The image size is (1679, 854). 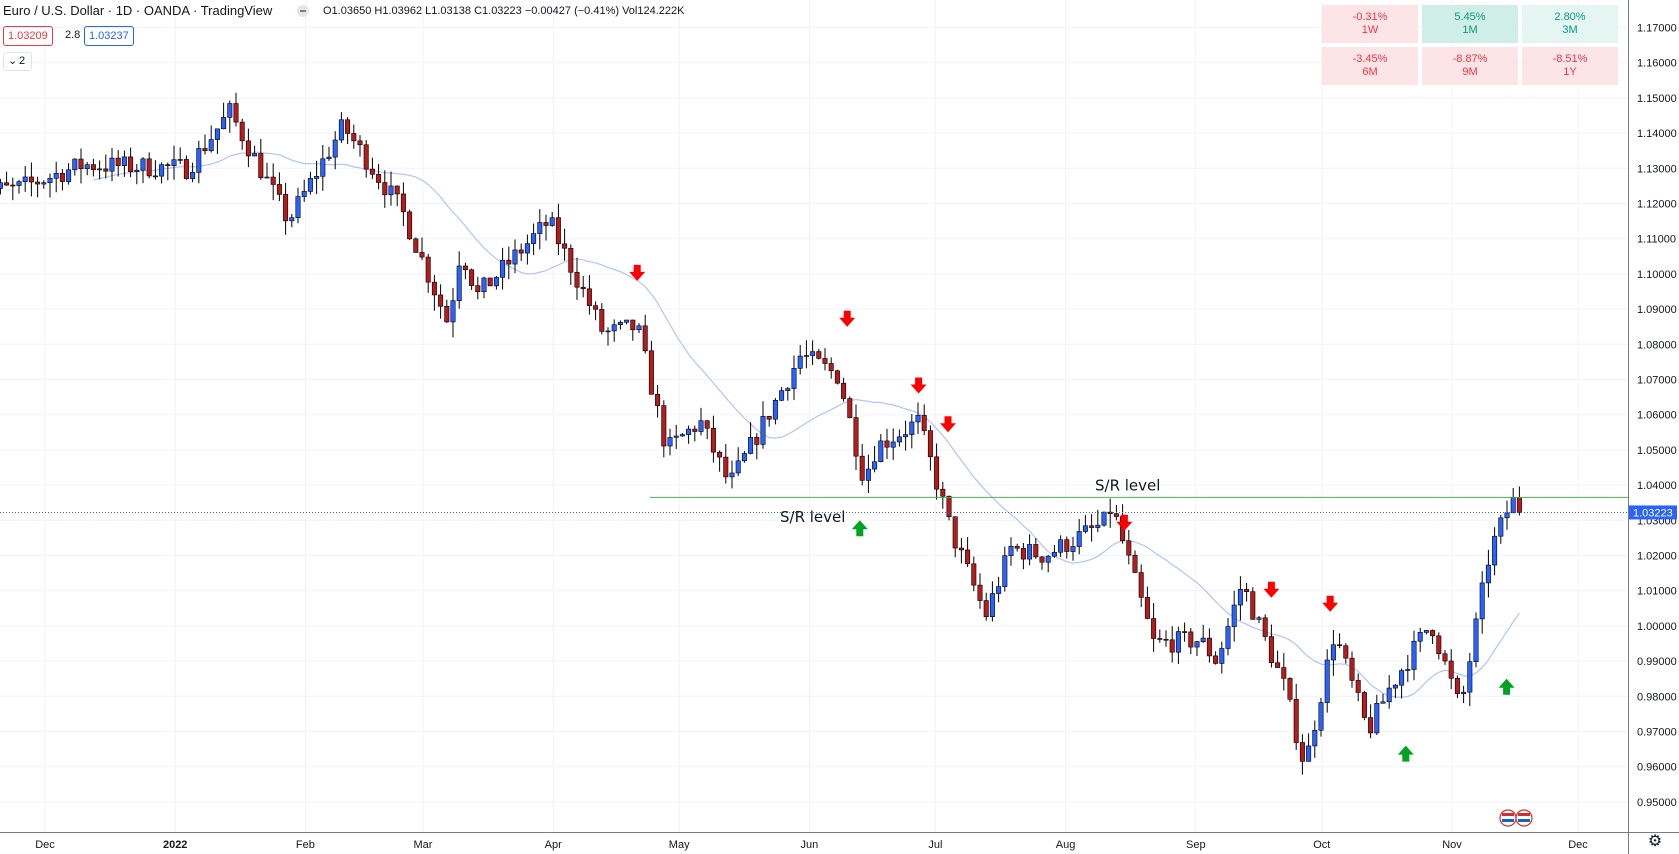 I want to click on perf-cell-1y: -8.51% 1Y, so click(x=1570, y=66).